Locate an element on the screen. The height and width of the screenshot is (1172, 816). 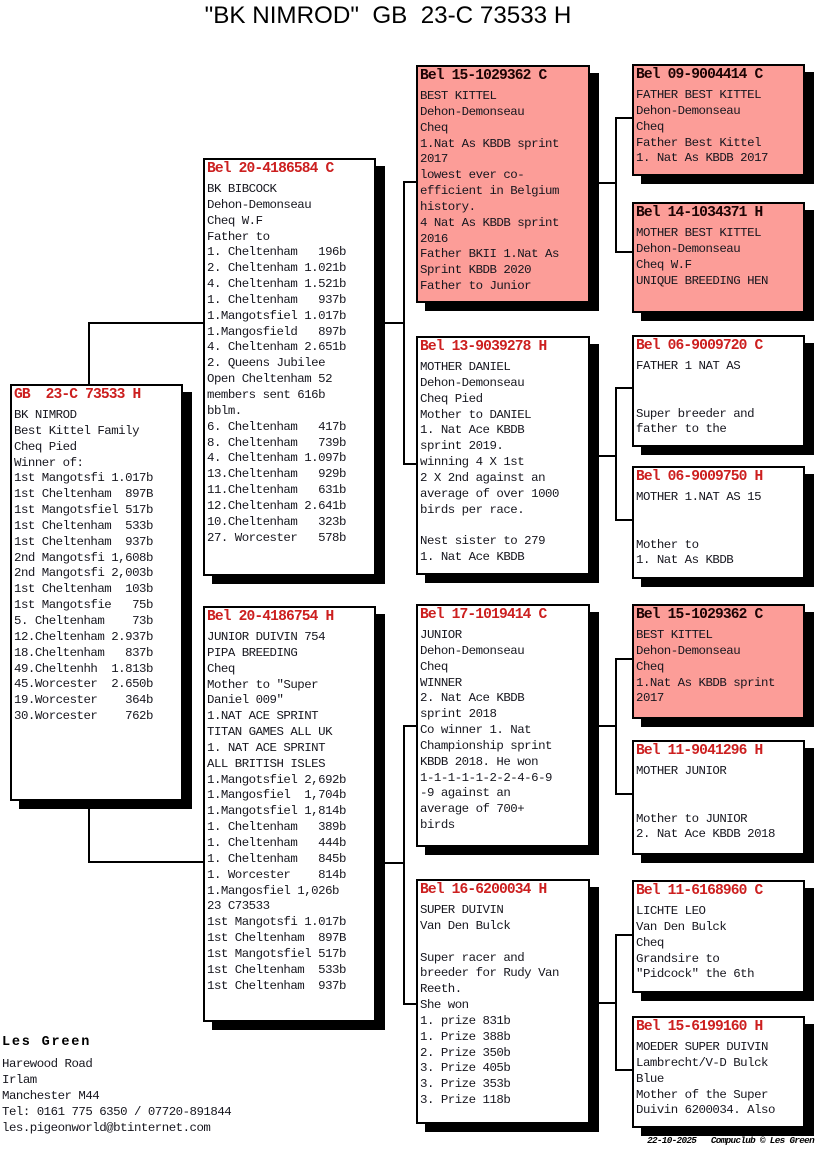
ring-number: Bel 06-9009720 C is located at coordinates (699, 346).